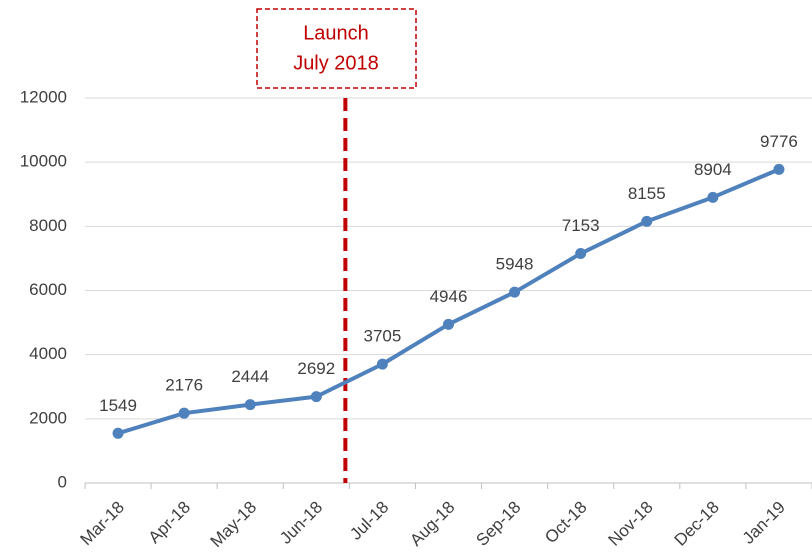  Describe the element at coordinates (581, 225) in the screenshot. I see `data-label: 7153` at that location.